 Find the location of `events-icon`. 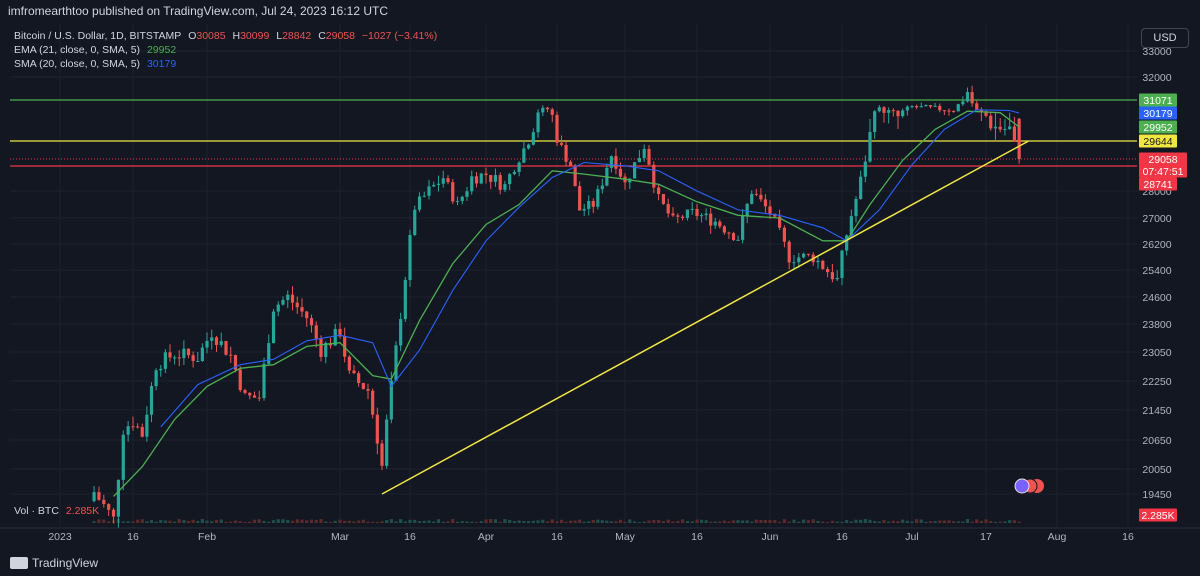

events-icon is located at coordinates (1029, 486).